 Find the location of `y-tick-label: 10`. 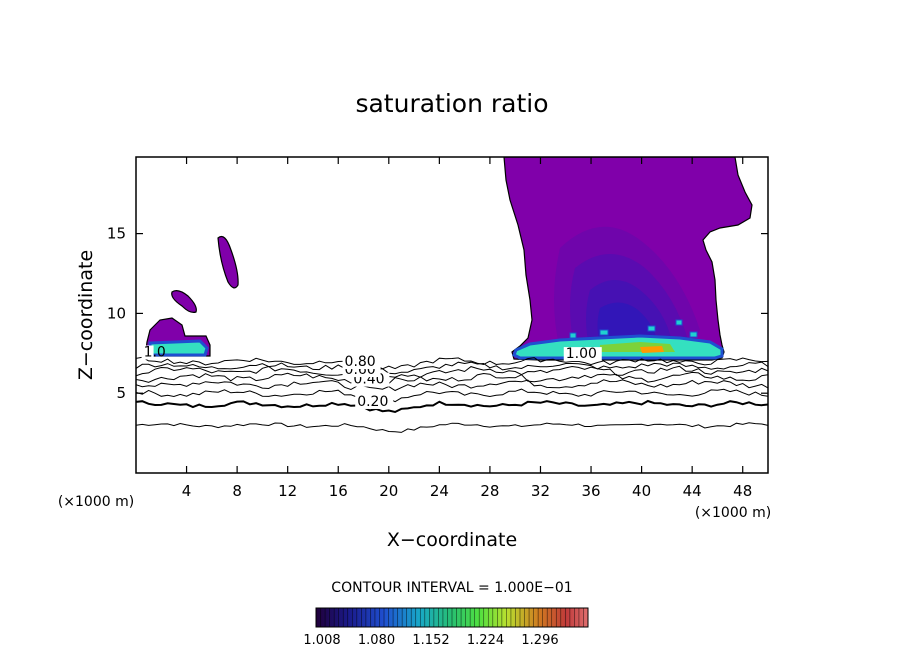

y-tick-label: 10 is located at coordinates (116, 313).